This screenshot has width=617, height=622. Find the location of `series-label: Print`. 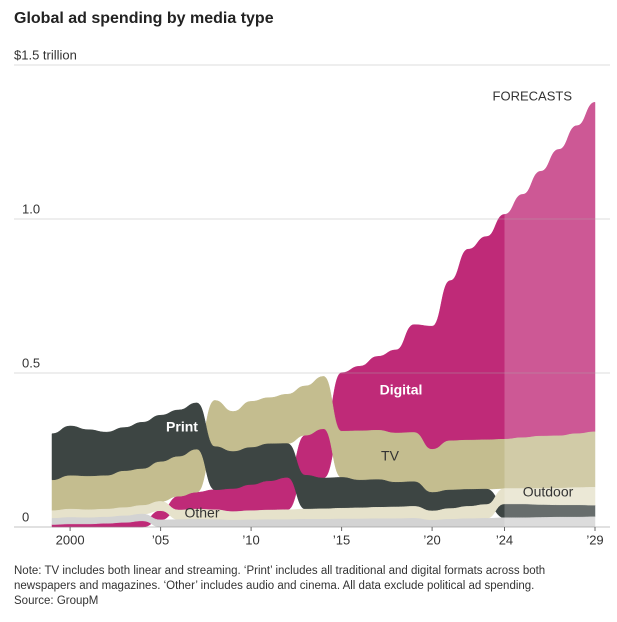

series-label: Print is located at coordinates (182, 427).